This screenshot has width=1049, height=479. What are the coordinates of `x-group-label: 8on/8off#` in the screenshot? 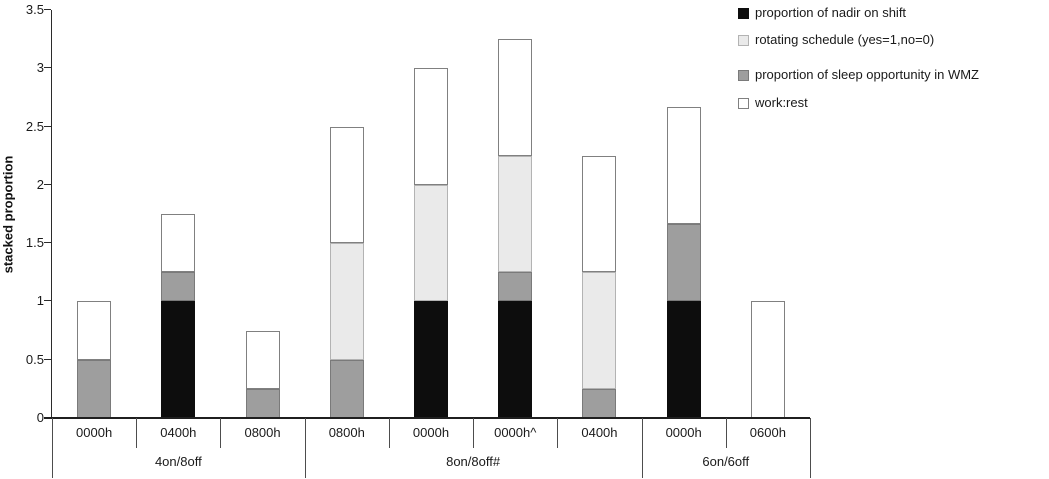 It's located at (473, 461).